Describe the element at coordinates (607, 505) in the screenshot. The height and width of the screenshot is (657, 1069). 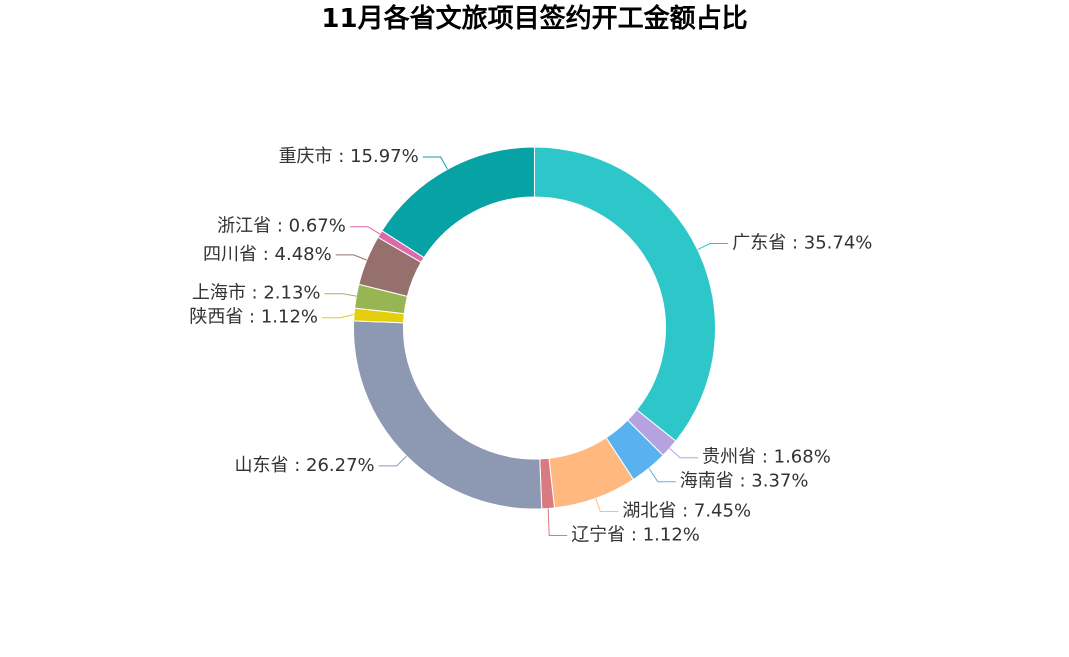
I see `leader-line-湖北省` at that location.